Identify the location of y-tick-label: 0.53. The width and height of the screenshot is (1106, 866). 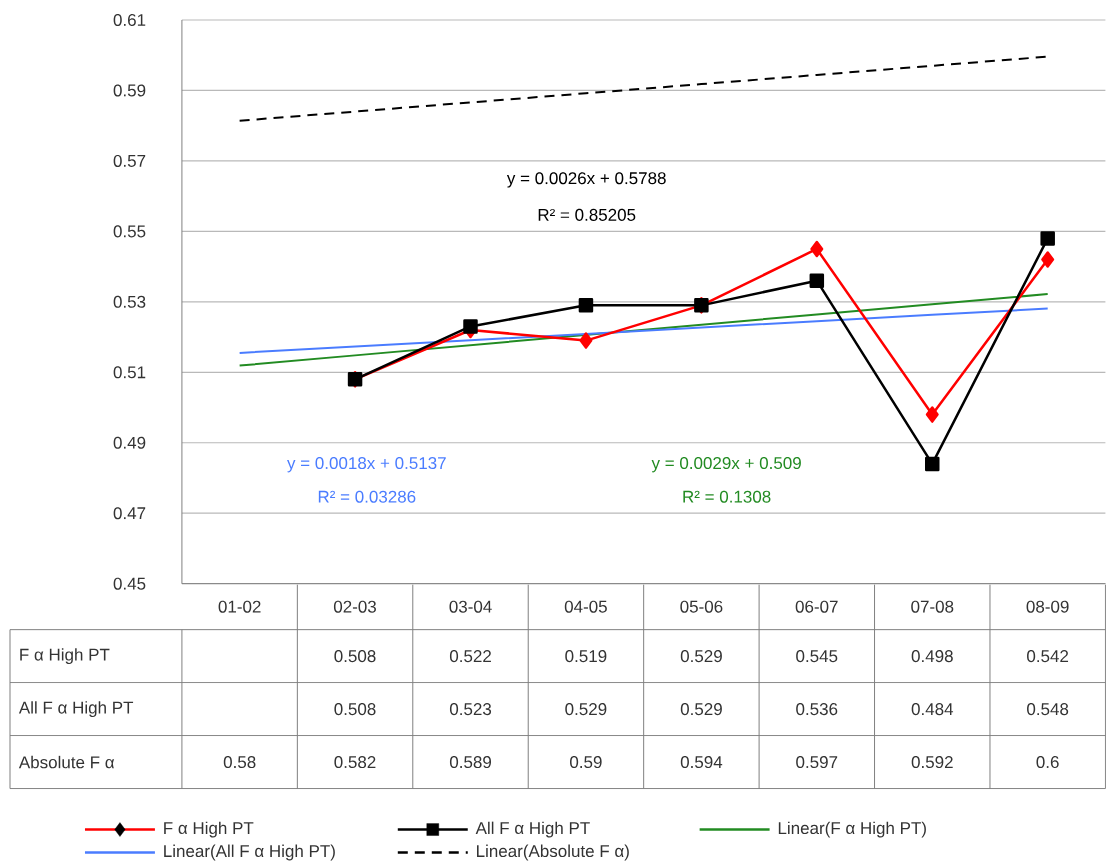
(129, 301).